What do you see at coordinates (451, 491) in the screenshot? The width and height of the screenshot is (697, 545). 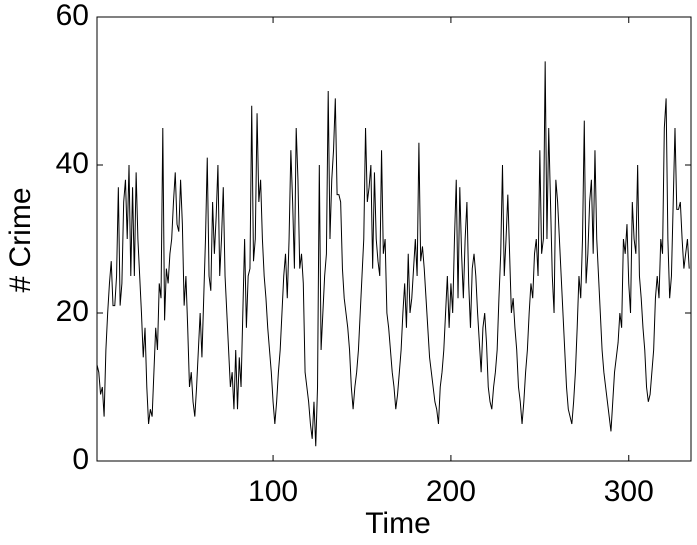 I see `x-tick-label: 200` at bounding box center [451, 491].